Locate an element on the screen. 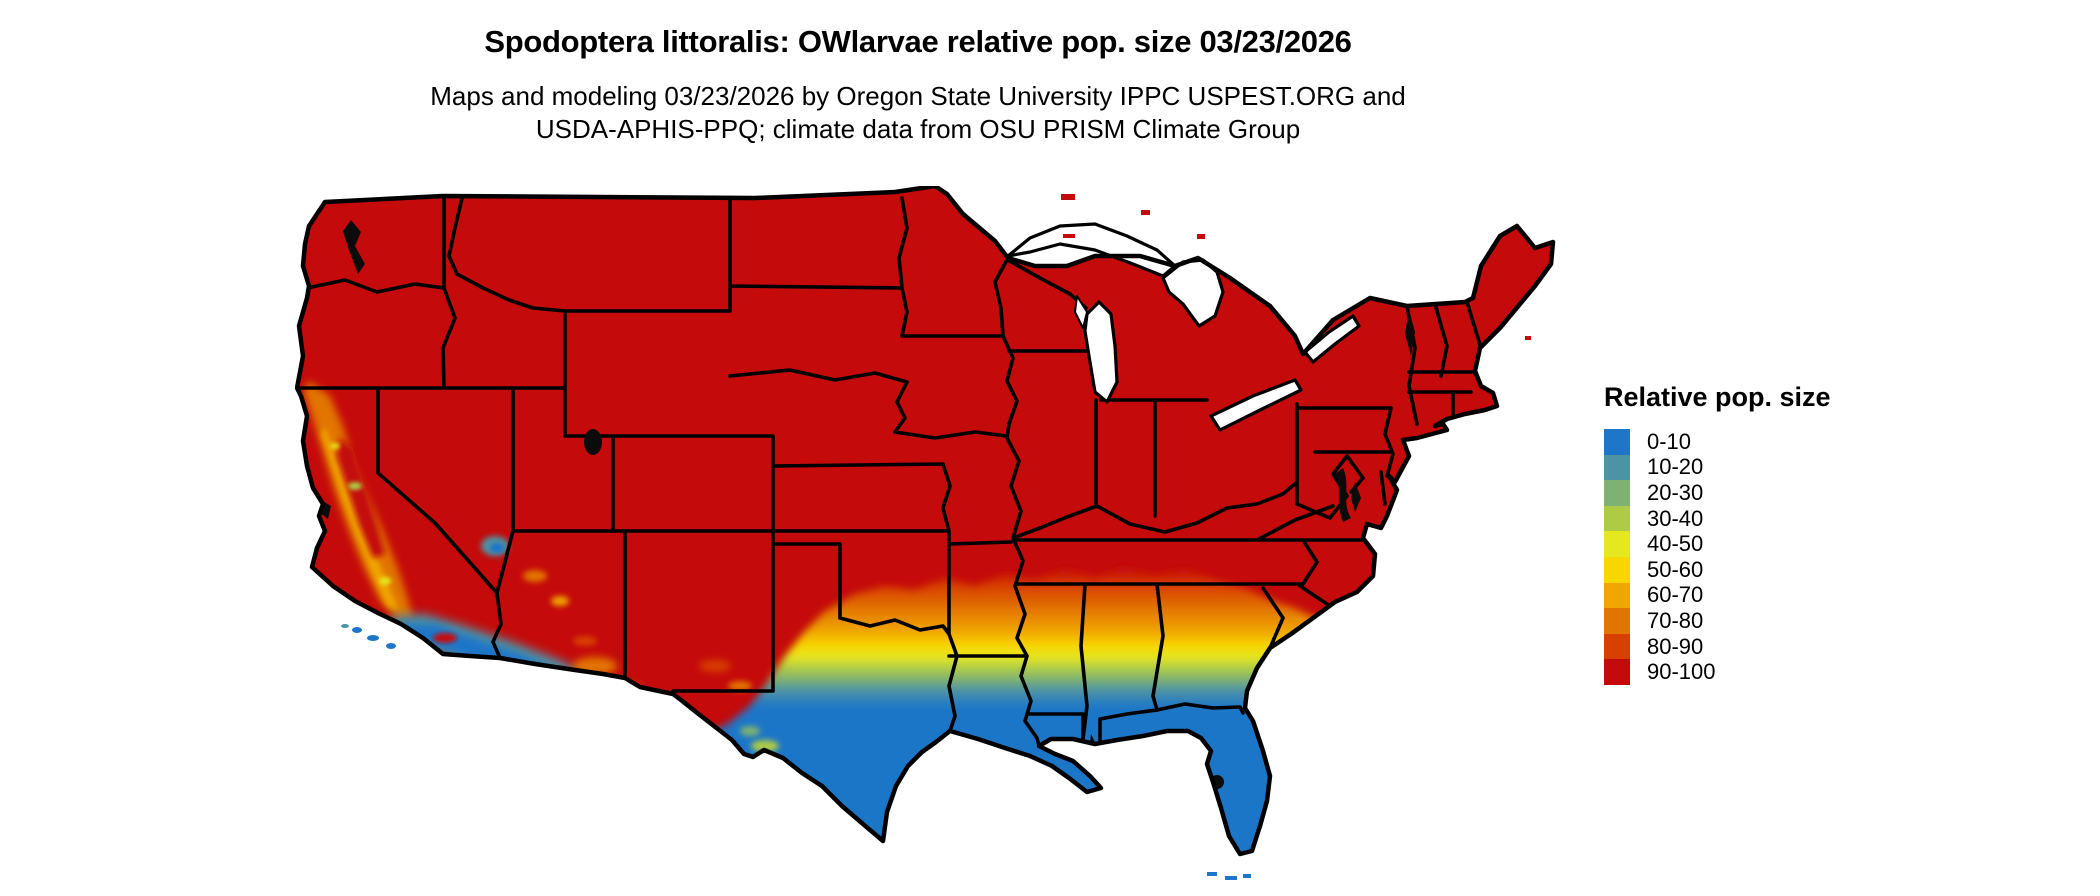 The width and height of the screenshot is (2100, 896). legend-label: 70-80 is located at coordinates (1675, 620).